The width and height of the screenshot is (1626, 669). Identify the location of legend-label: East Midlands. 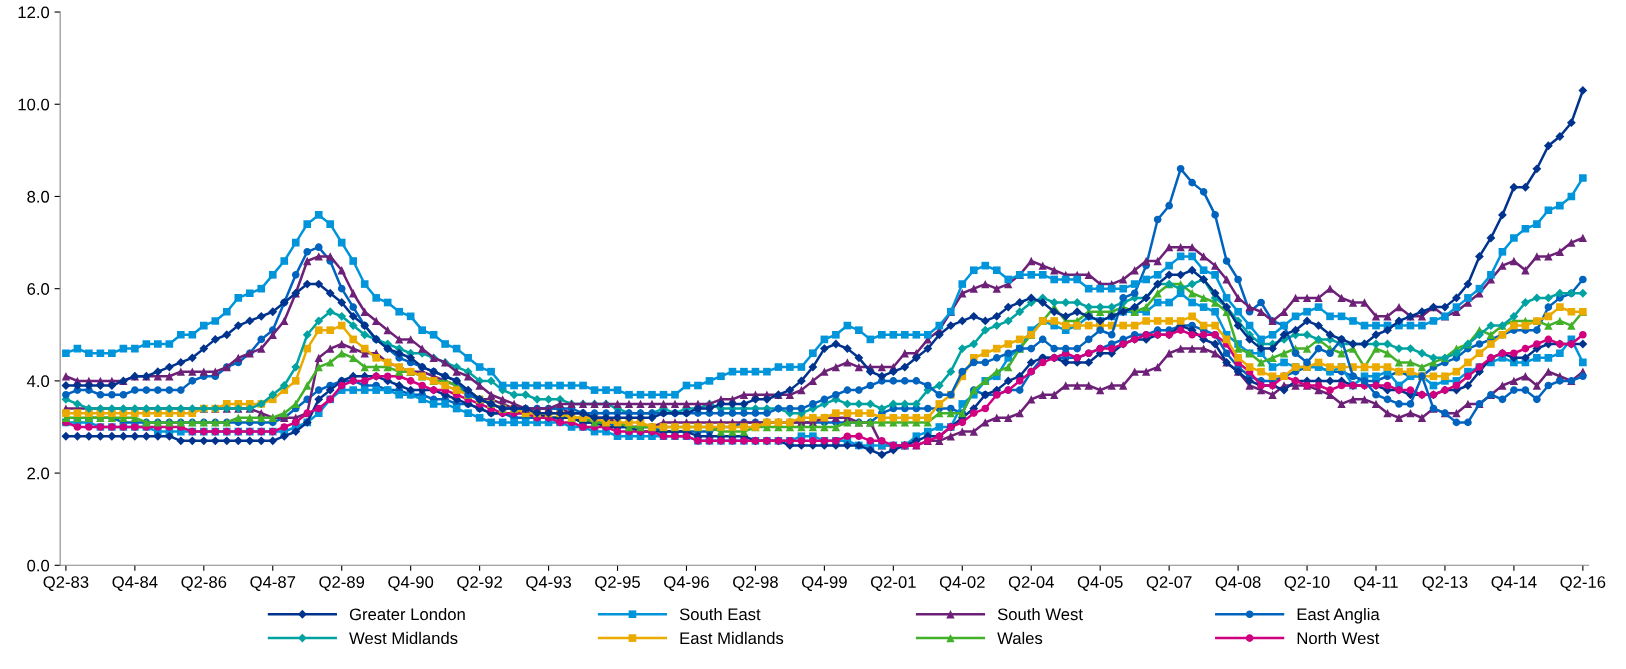
(732, 638).